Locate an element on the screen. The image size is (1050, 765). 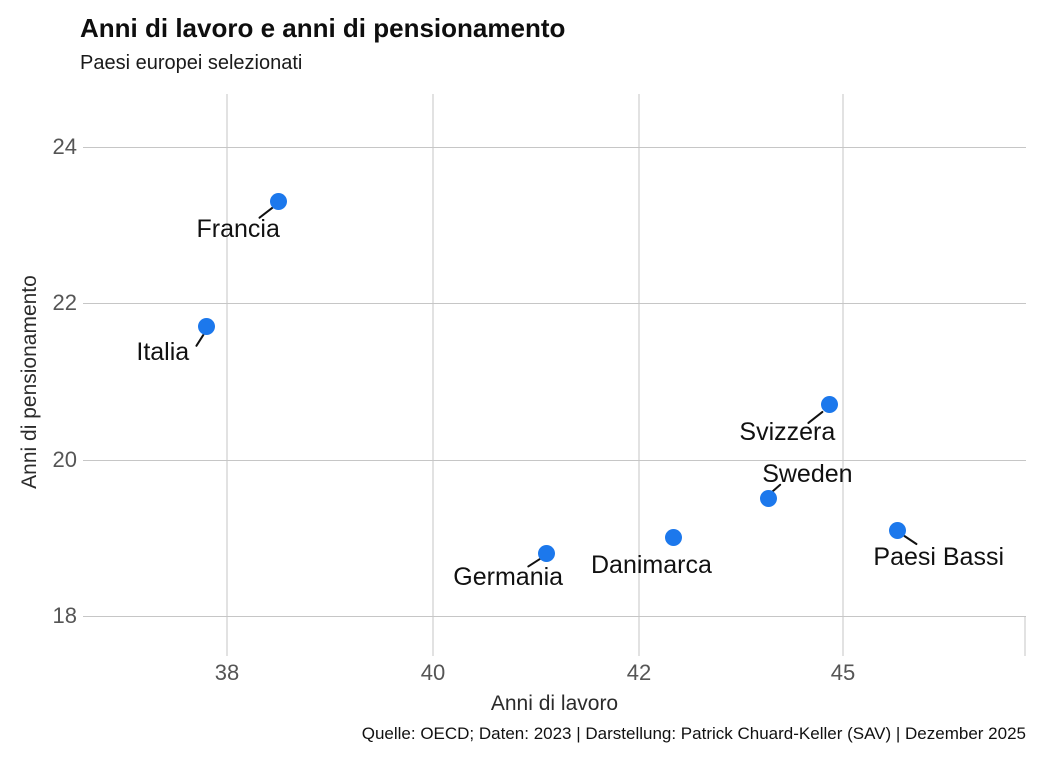
x-axis-edge-tick is located at coordinates (1025, 636).